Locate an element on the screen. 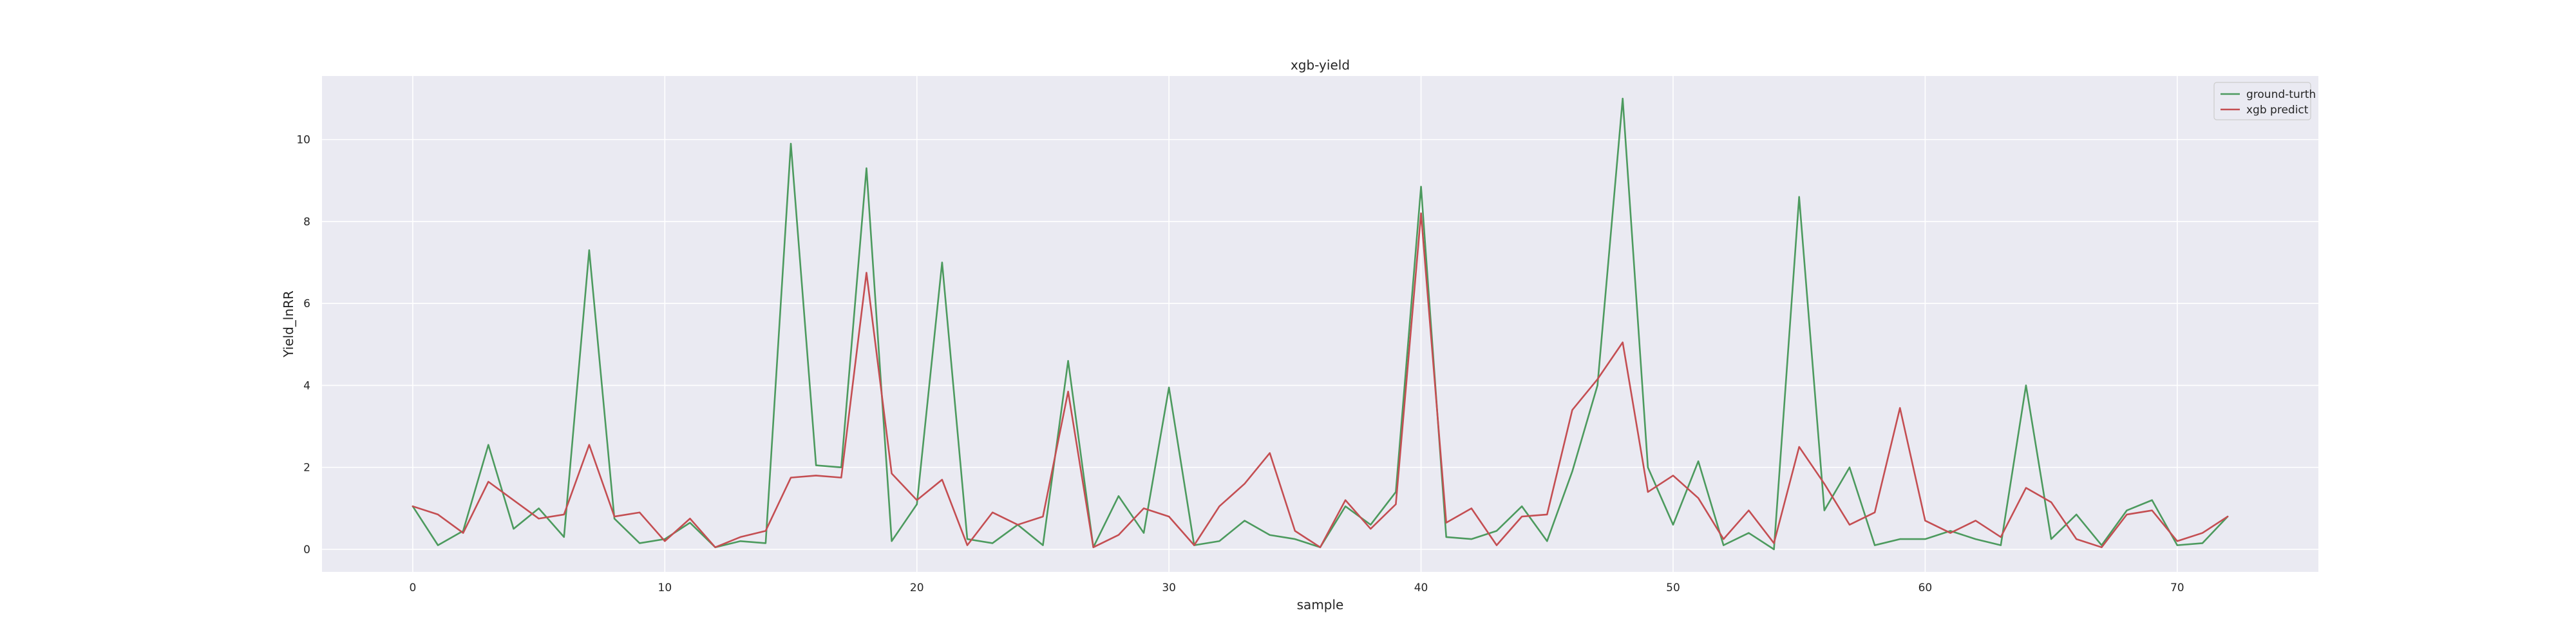 The width and height of the screenshot is (2576, 644). y-tick-label-5: 10 is located at coordinates (303, 140).